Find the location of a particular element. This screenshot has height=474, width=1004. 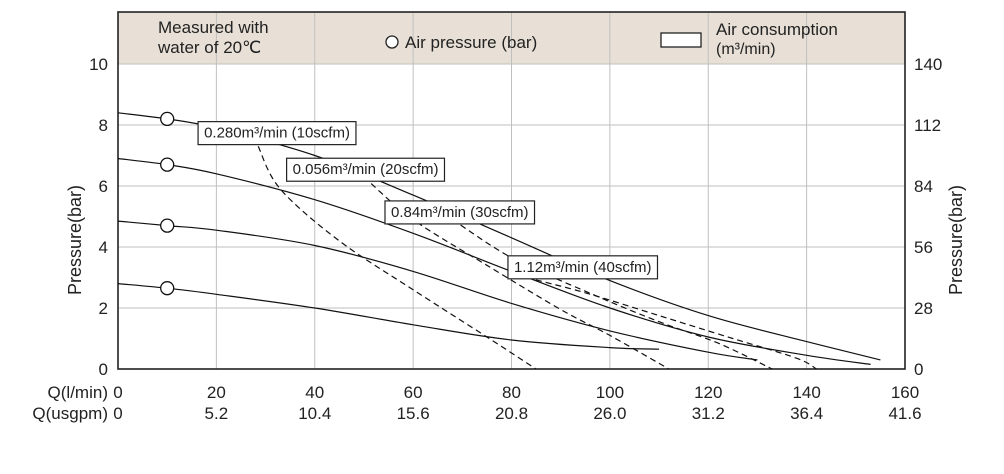

x-tick-label-usgpm: 15.6 is located at coordinates (413, 413).